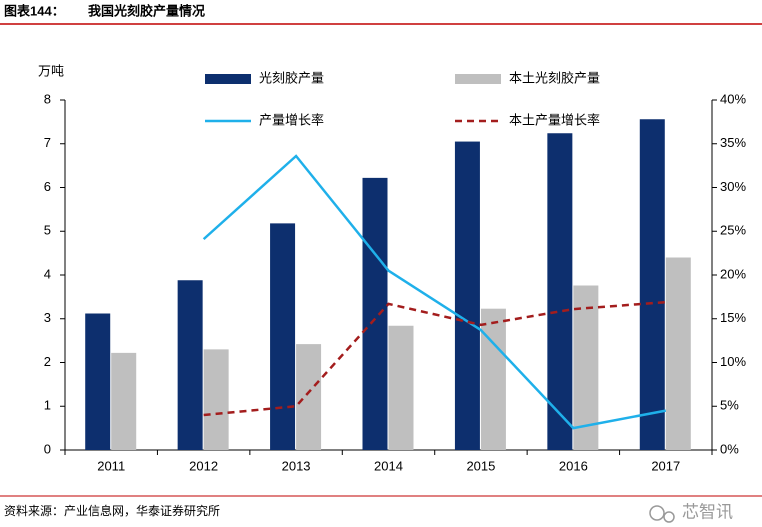 This screenshot has height=527, width=762. What do you see at coordinates (733, 98) in the screenshot?
I see `y2-tick-label: 40%` at bounding box center [733, 98].